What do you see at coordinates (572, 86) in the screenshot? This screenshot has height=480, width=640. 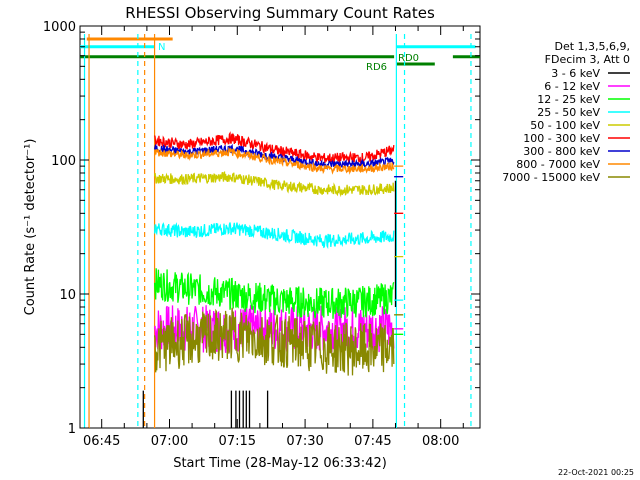 I see `legend-label: 6 - 12 keV` at bounding box center [572, 86].